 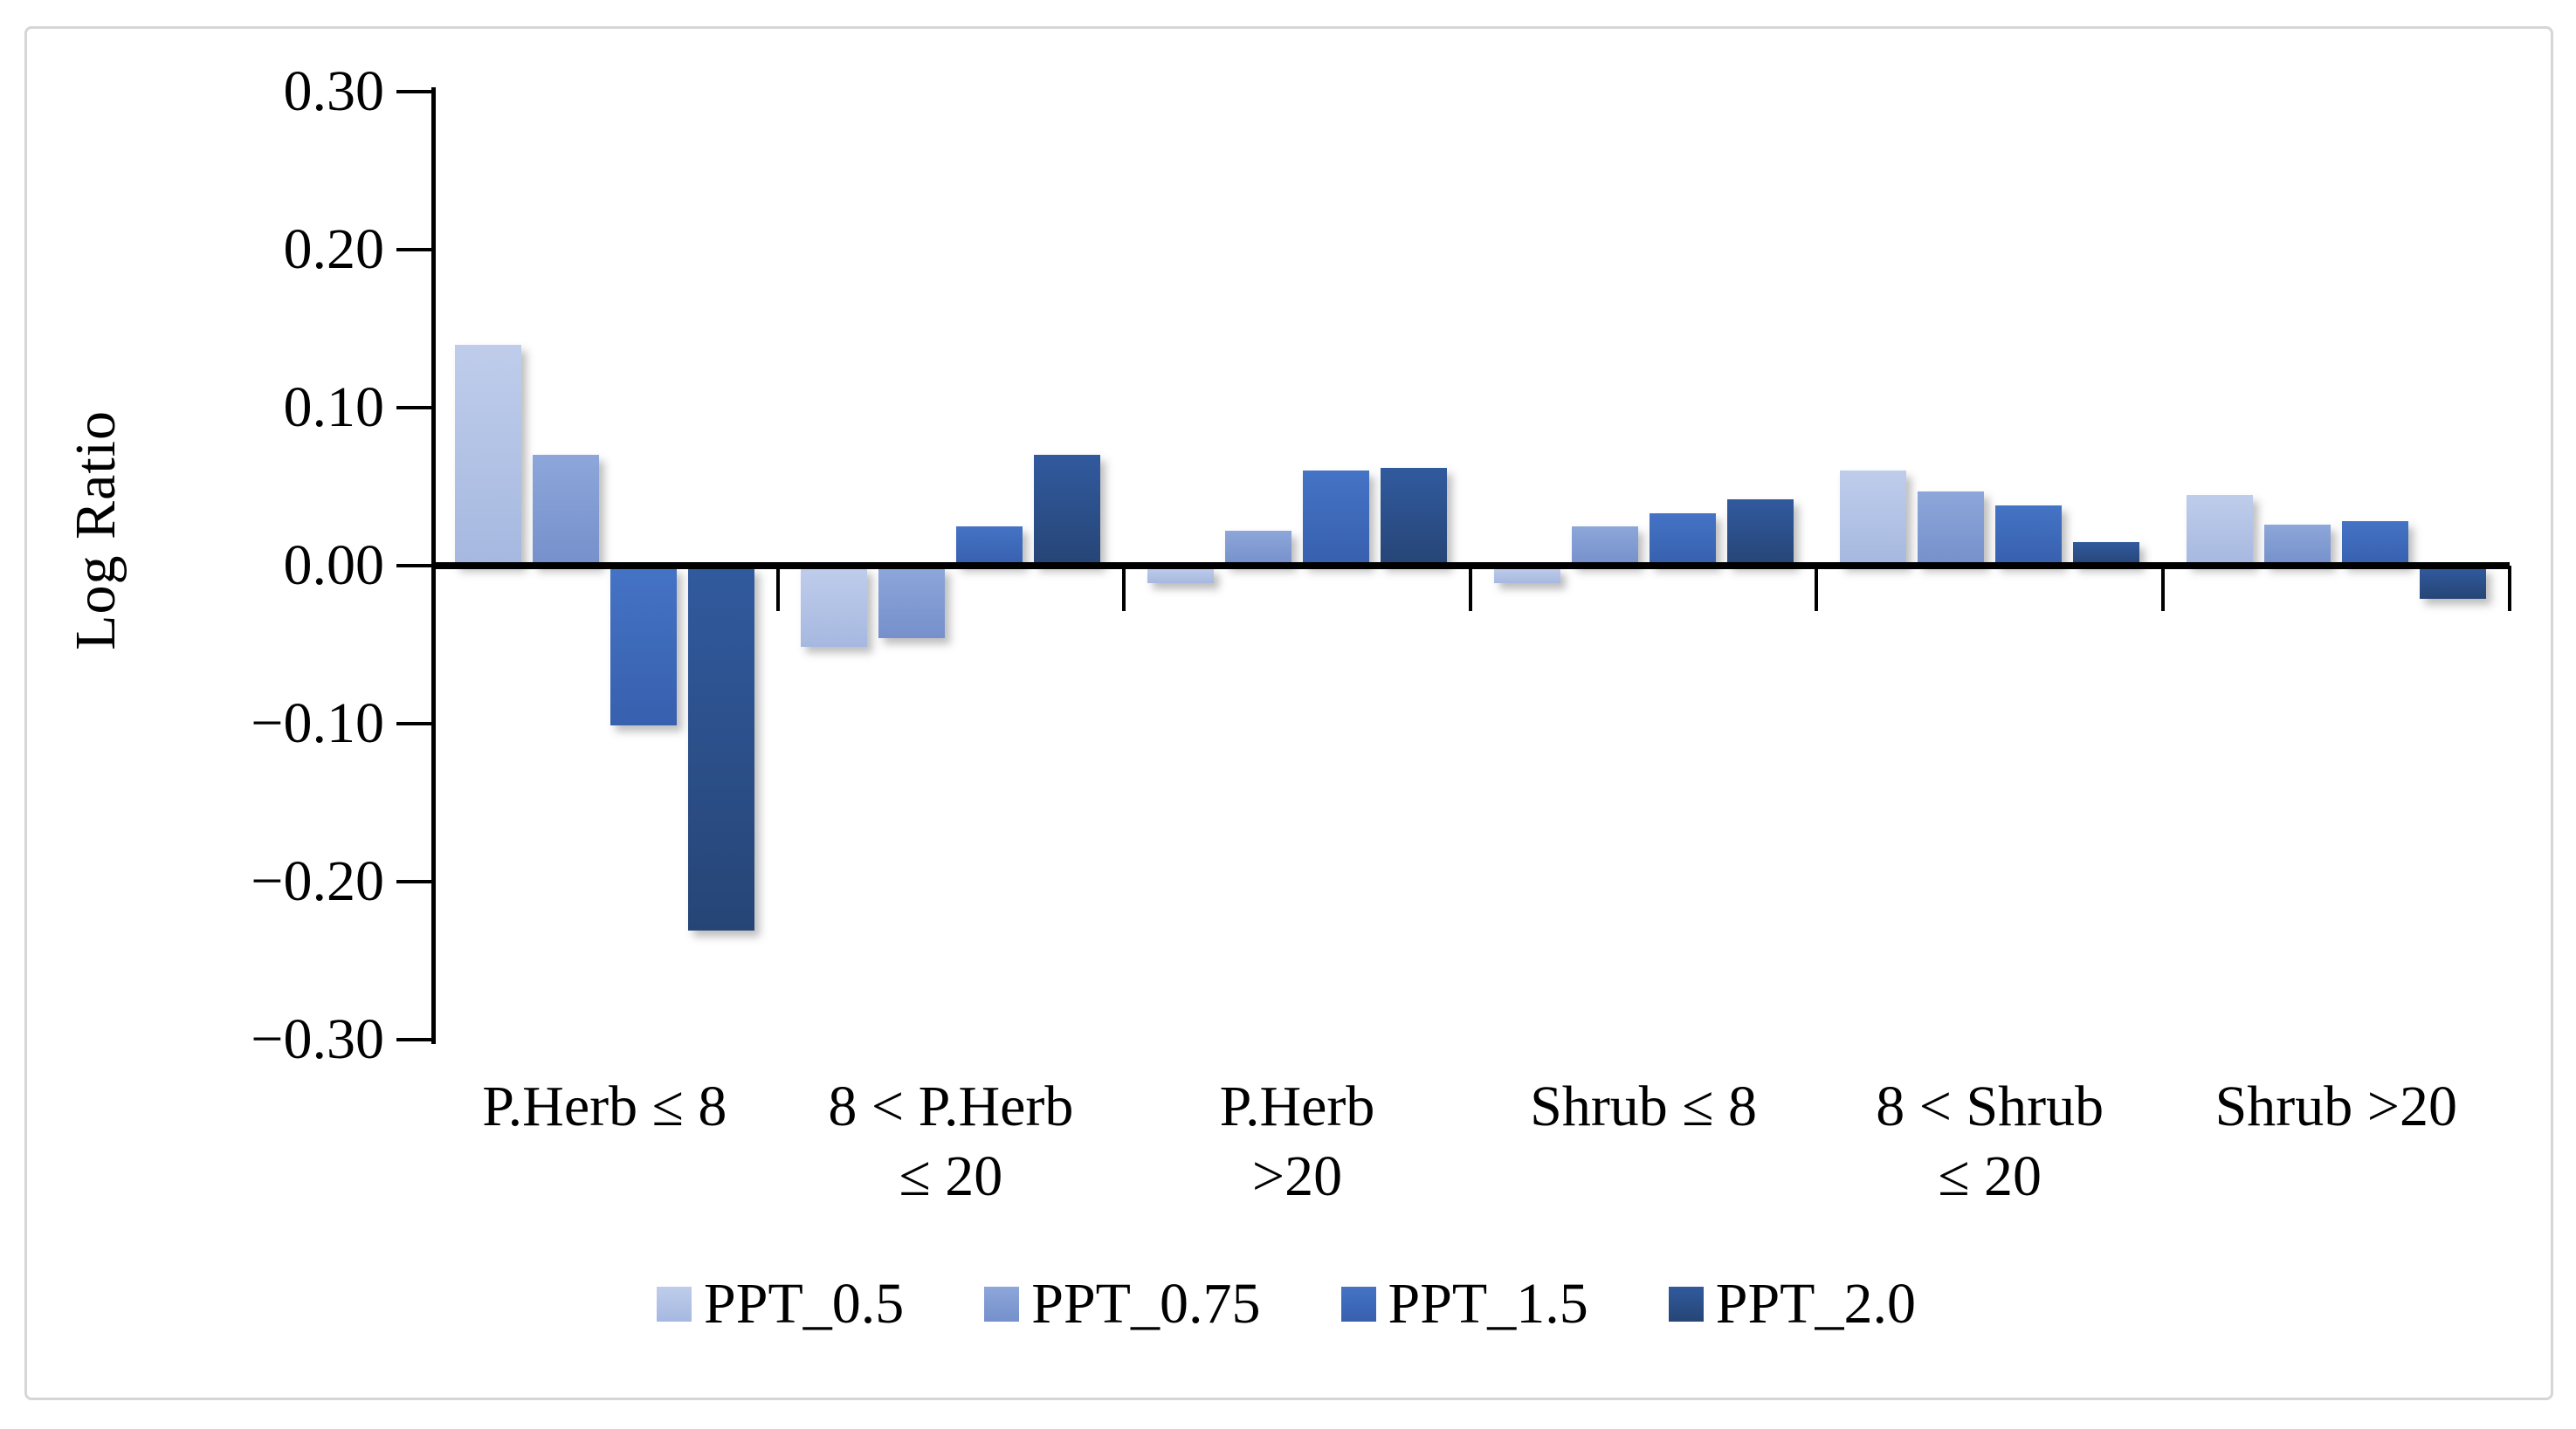 What do you see at coordinates (1990, 1142) in the screenshot?
I see `x-category-label-5: 8 < Shrub ≤ 20` at bounding box center [1990, 1142].